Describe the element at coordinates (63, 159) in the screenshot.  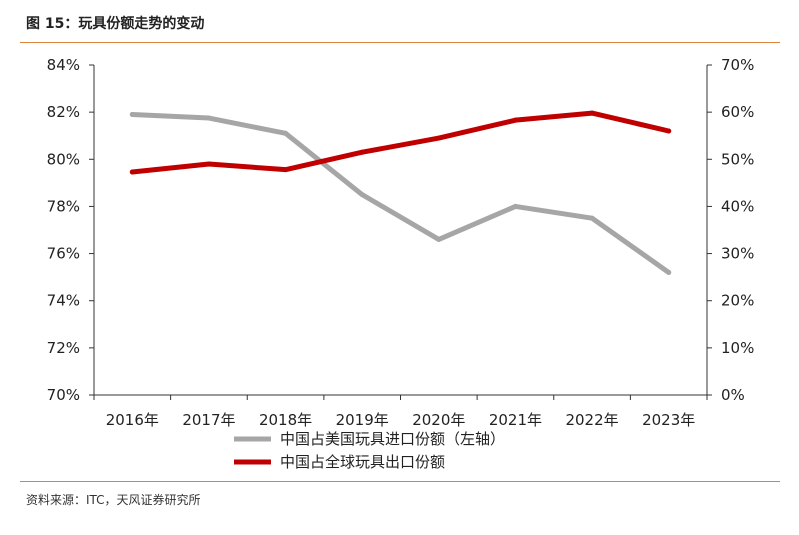
I see `left-tick-label: 80%` at that location.